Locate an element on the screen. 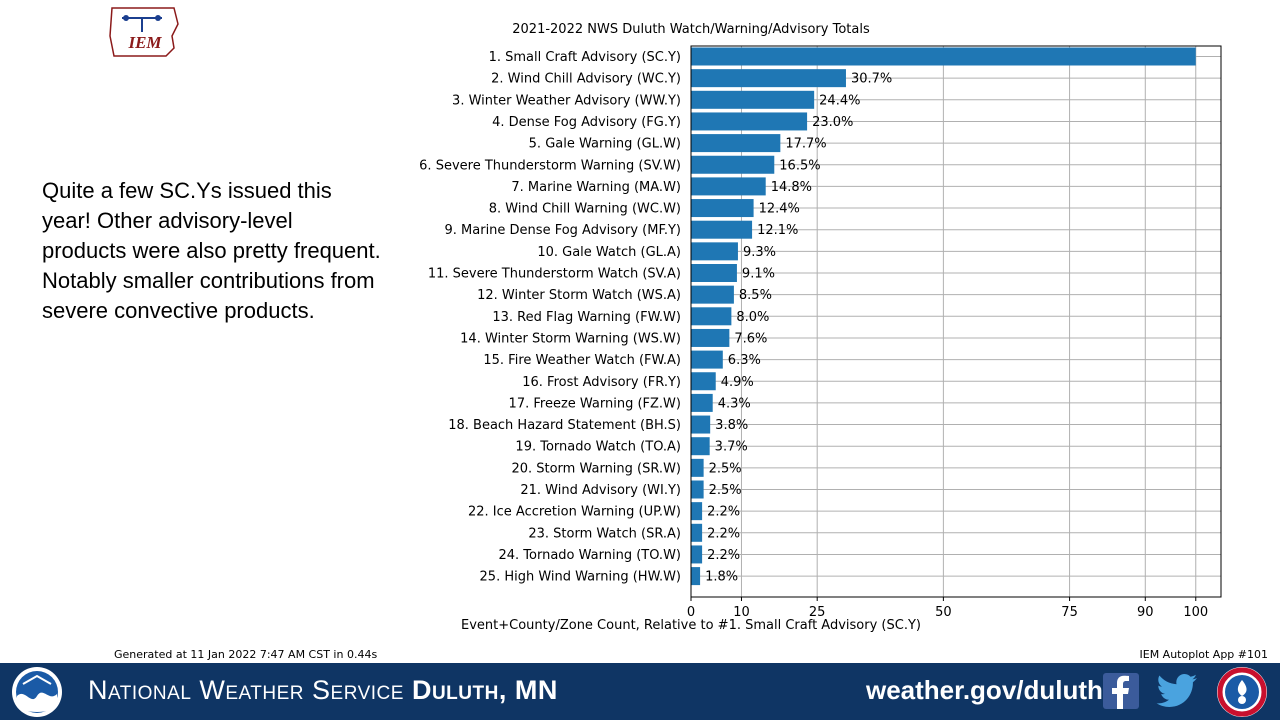  category-label-21: 21. Wind Advisory (WI.Y) is located at coordinates (600, 490).